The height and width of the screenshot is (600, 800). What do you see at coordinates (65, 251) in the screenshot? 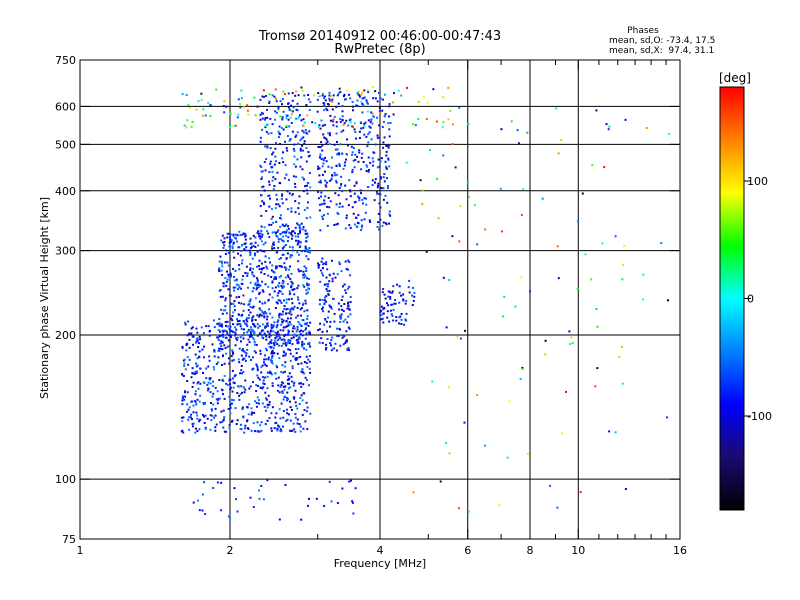
I see `y-tick-label: 300` at bounding box center [65, 251].